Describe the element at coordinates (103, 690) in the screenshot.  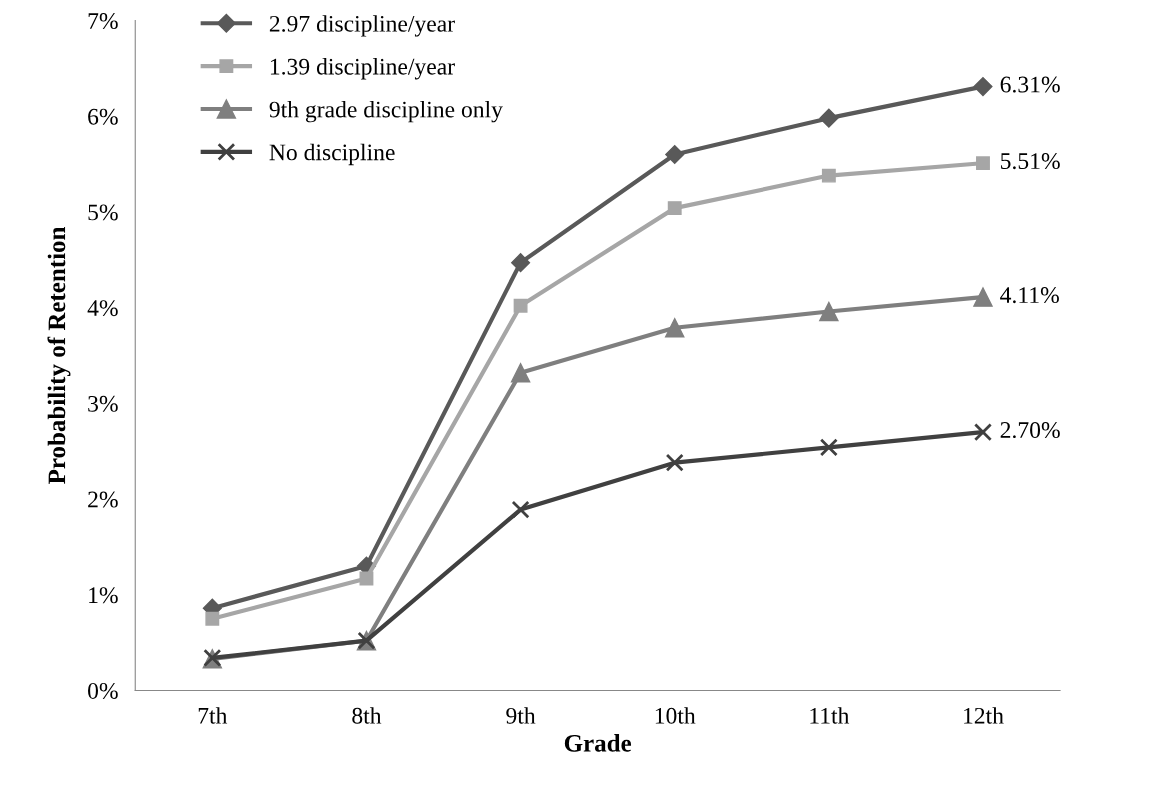
I see `y-tick-label: 0%` at that location.